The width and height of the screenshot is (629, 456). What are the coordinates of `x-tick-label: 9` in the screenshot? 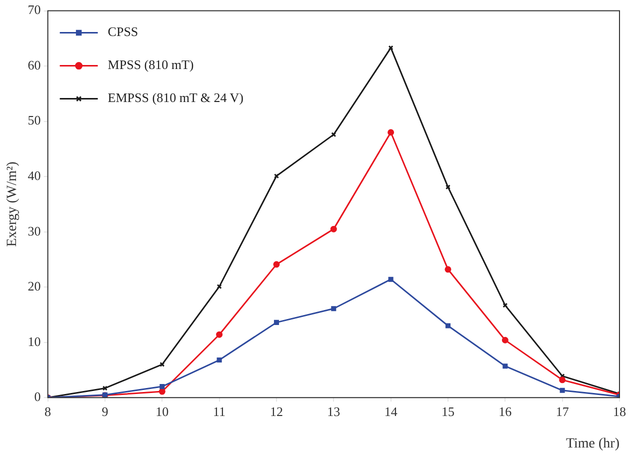 It's located at (105, 411).